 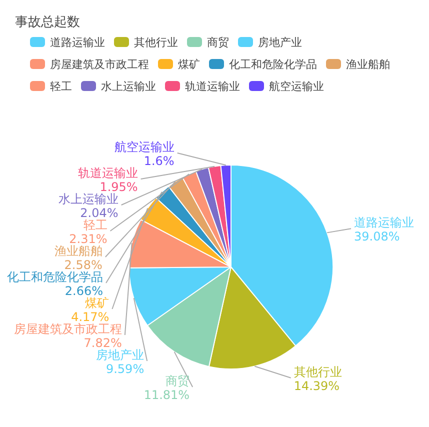 I want to click on data-label: 9.59%, so click(x=125, y=369).